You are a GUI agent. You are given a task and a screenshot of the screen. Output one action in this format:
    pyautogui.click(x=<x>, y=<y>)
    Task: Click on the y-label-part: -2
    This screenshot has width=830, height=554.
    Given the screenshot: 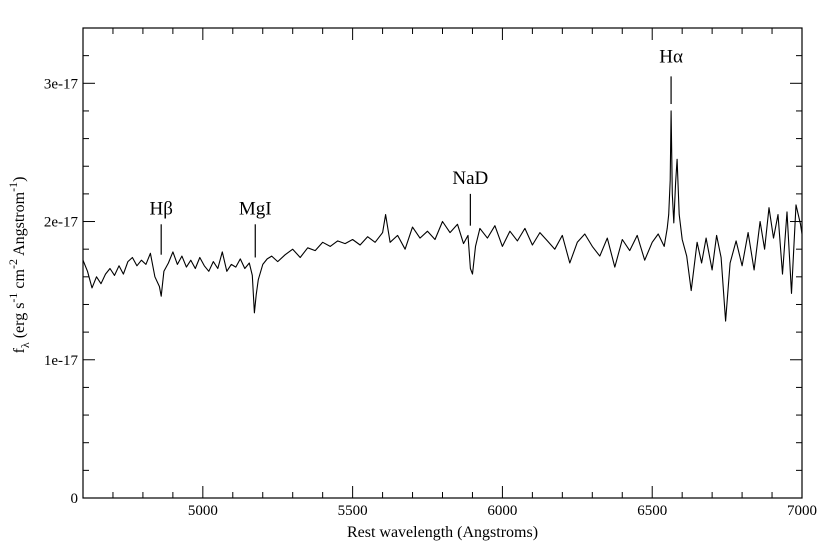 What is the action you would take?
    pyautogui.click(x=13, y=264)
    